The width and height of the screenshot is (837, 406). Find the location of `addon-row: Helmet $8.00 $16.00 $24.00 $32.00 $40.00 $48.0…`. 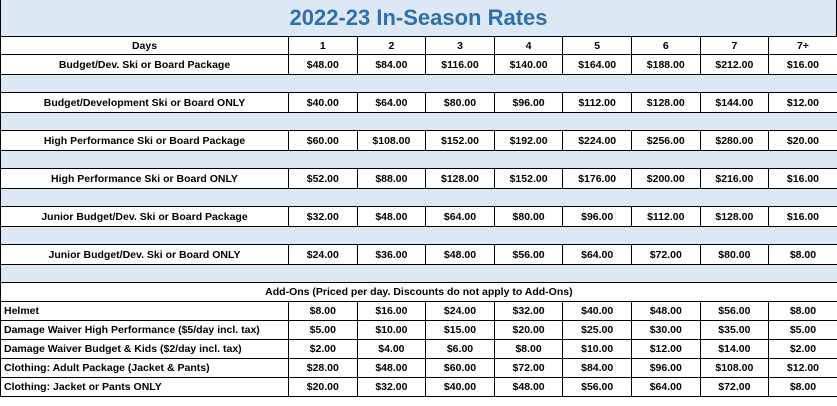

addon-row: Helmet $8.00 $16.00 $24.00 $32.00 $40.00 $48.0… is located at coordinates (418, 311).